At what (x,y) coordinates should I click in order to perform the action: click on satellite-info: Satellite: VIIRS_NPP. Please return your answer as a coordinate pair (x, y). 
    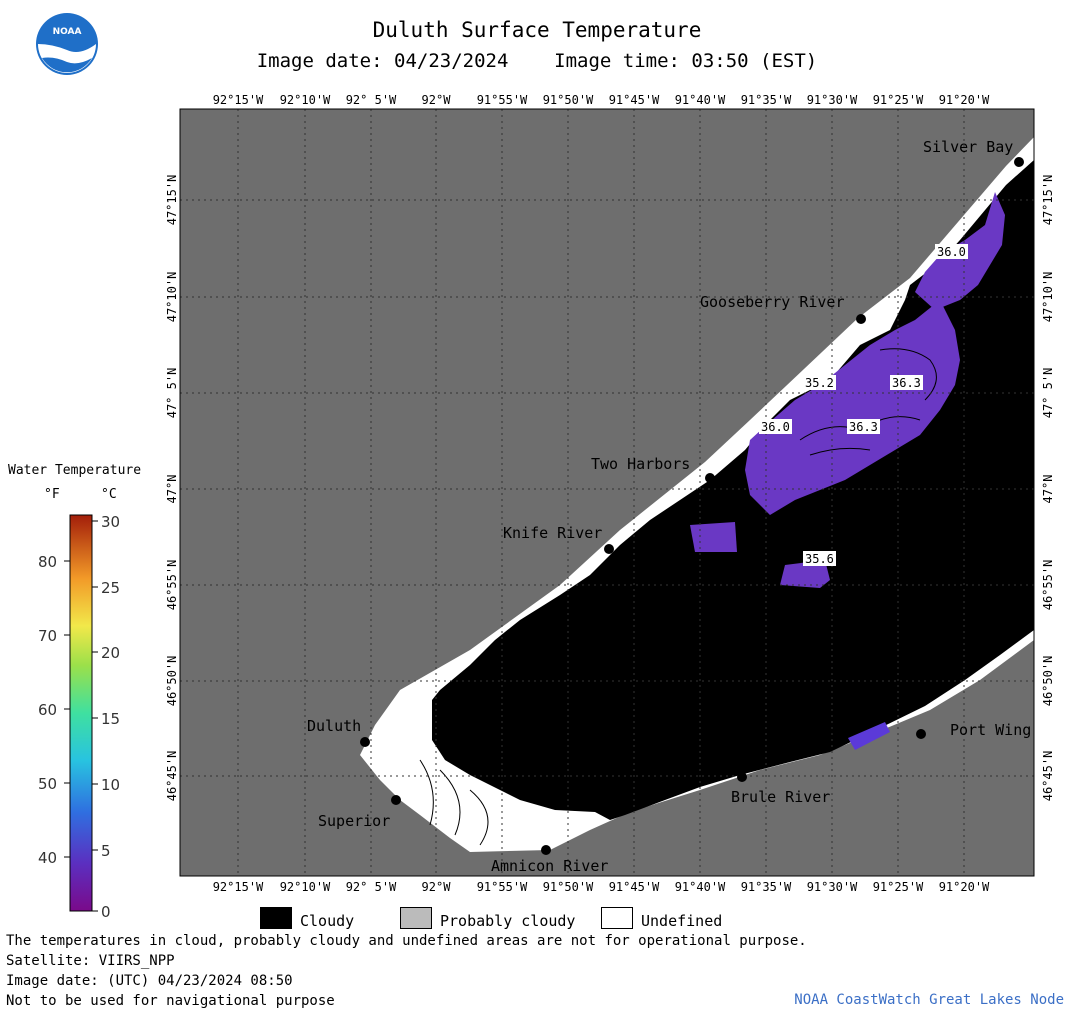
    Looking at the image, I should click on (90, 961).